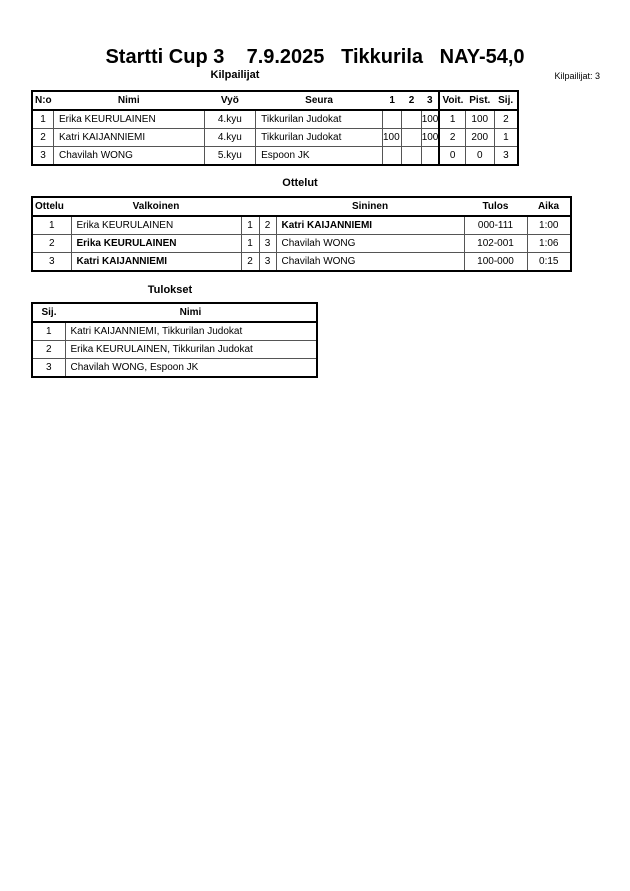 The width and height of the screenshot is (630, 891). Describe the element at coordinates (549, 243) in the screenshot. I see `match-time: 1:06` at that location.